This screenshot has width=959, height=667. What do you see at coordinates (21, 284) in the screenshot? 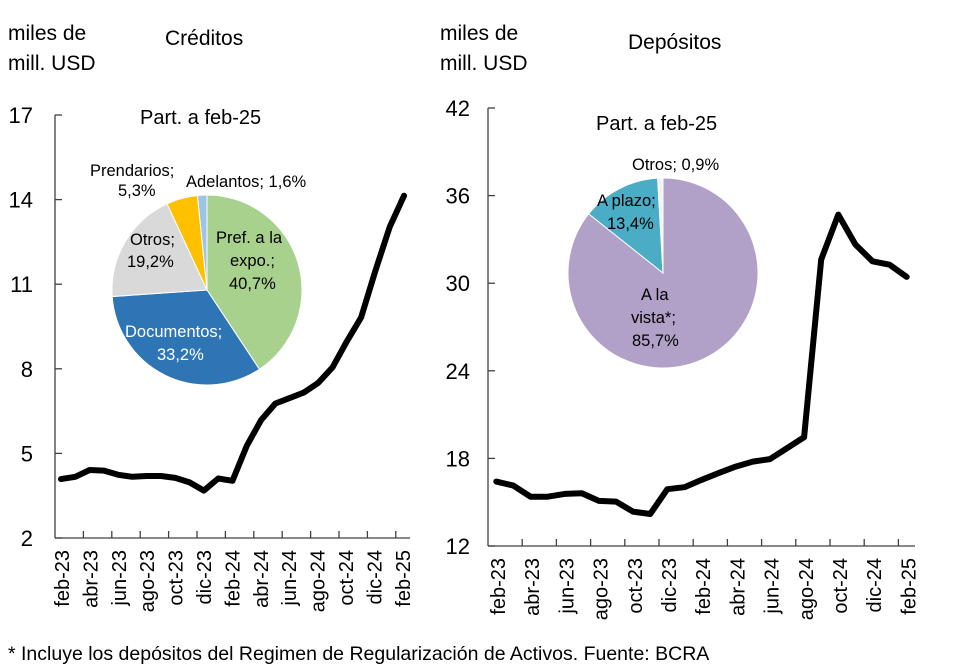
I see `y-tick-label: 11` at bounding box center [21, 284].